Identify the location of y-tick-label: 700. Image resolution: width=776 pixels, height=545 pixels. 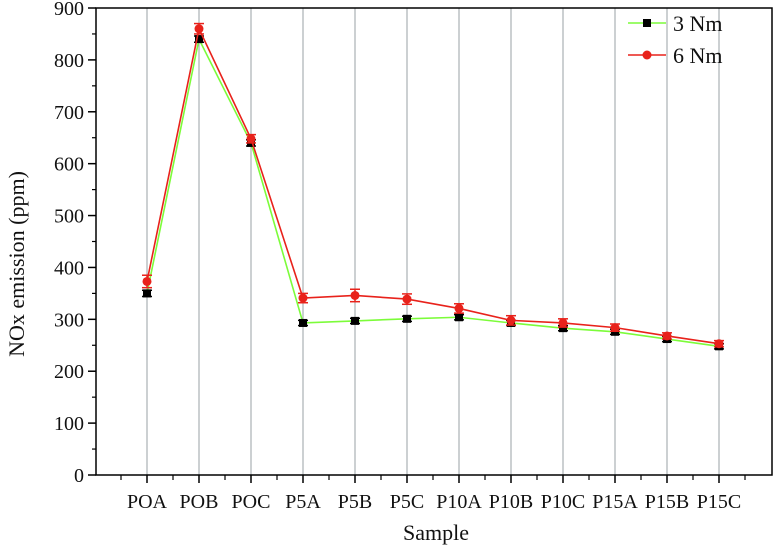
(69, 113).